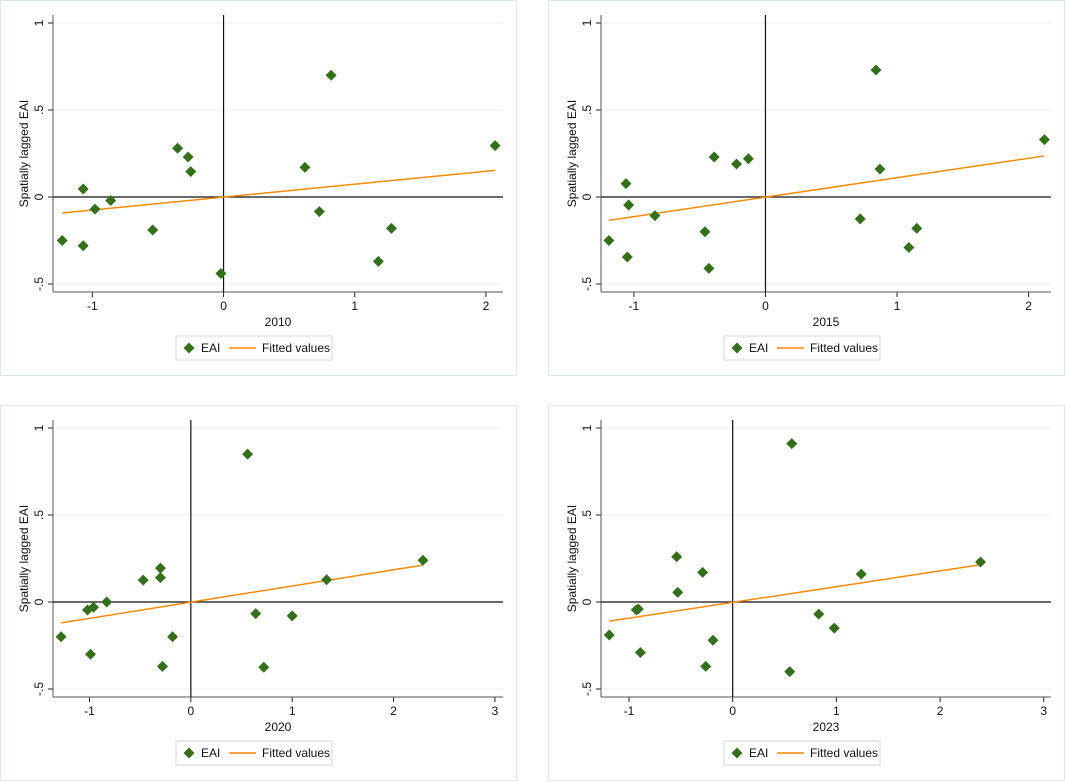  I want to click on x-tick-label: -1, so click(629, 711).